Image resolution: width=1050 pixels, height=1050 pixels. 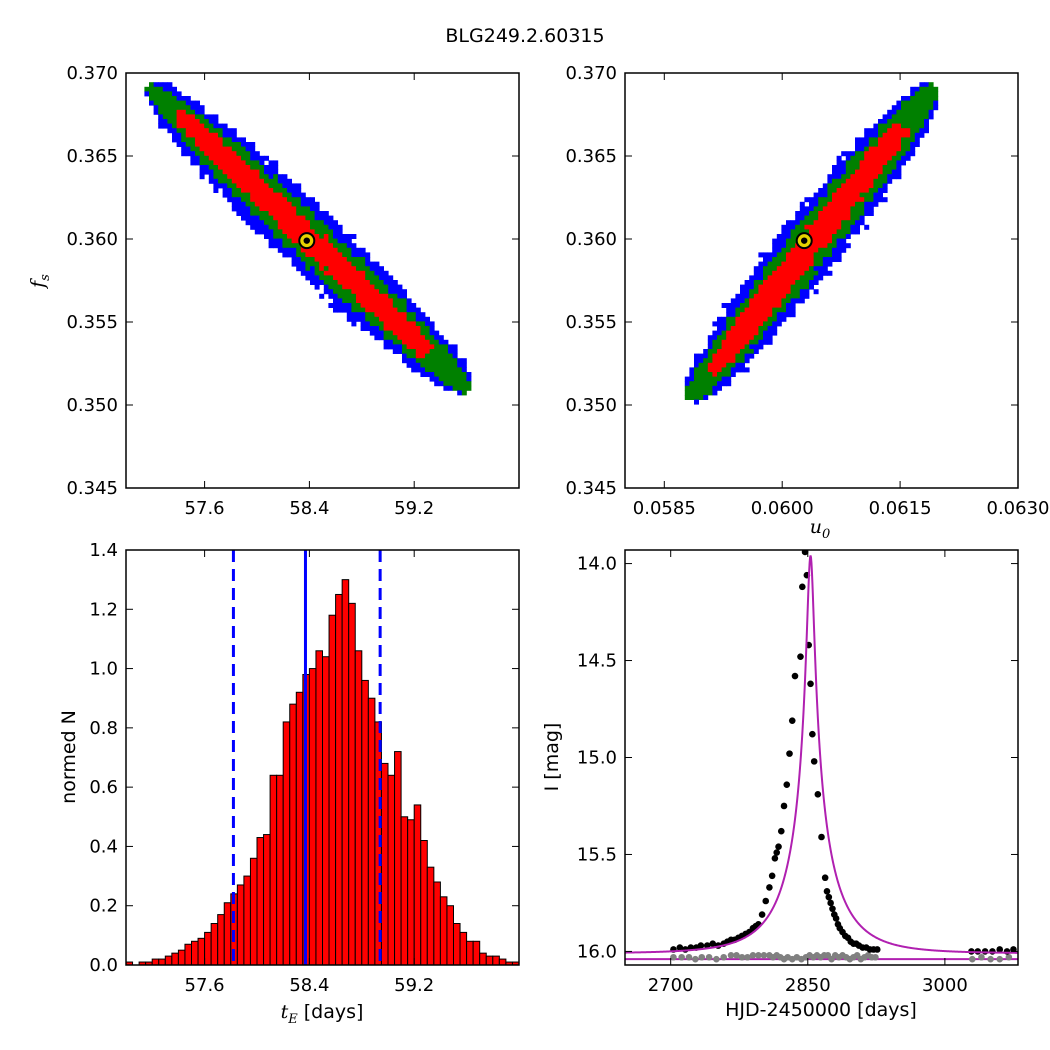 I want to click on x-axis-label-main: t, so click(x=285, y=1012).